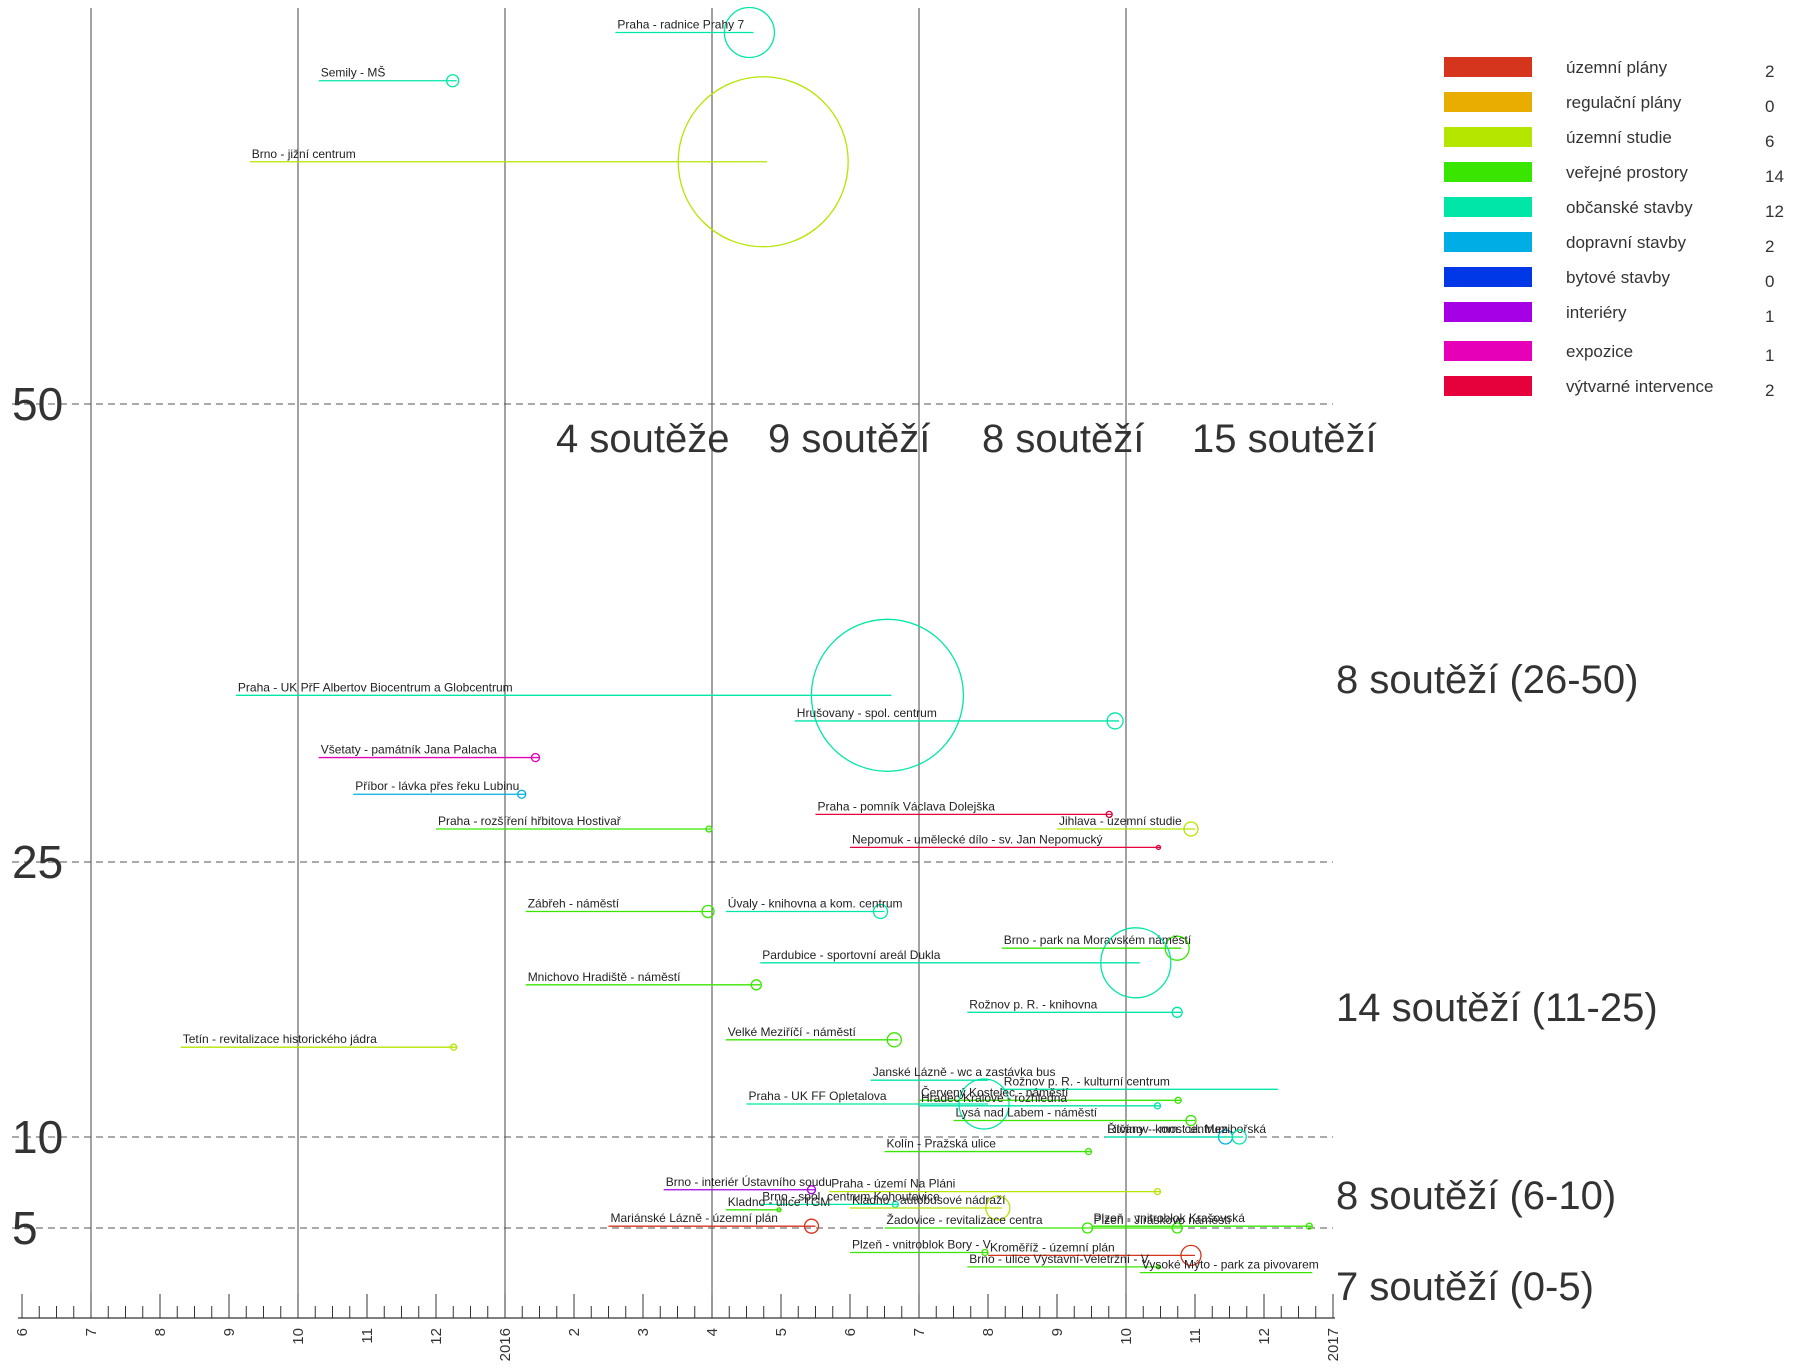 The image size is (1810, 1370). What do you see at coordinates (850, 1198) in the screenshot?
I see `competition-mark: Brno - spol. centrum Kohoutovice` at bounding box center [850, 1198].